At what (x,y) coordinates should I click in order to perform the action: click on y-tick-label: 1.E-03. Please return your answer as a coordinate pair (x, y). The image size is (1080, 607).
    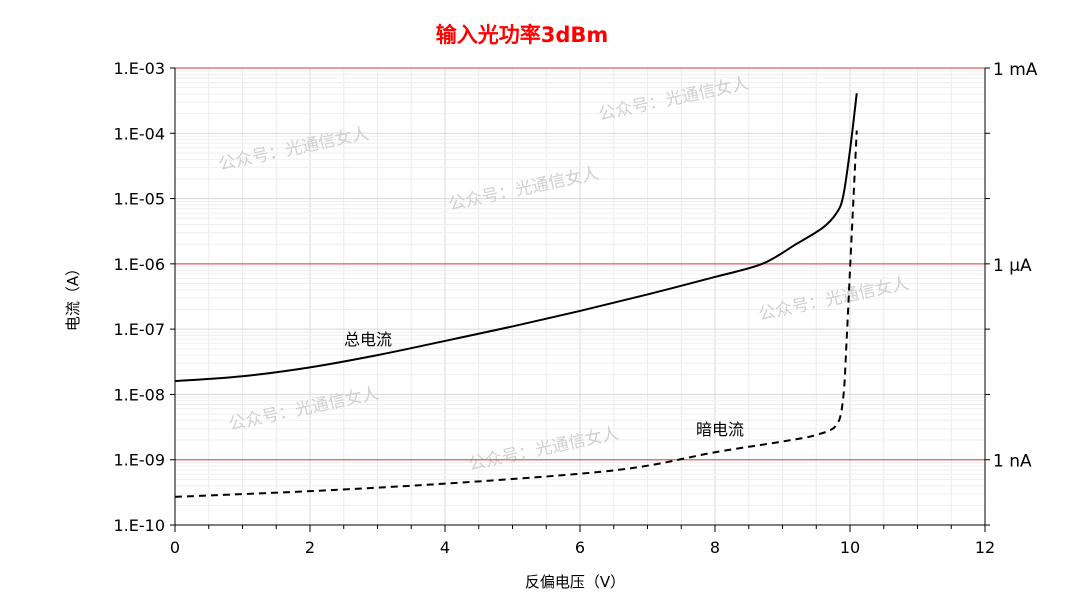
    Looking at the image, I should click on (139, 68).